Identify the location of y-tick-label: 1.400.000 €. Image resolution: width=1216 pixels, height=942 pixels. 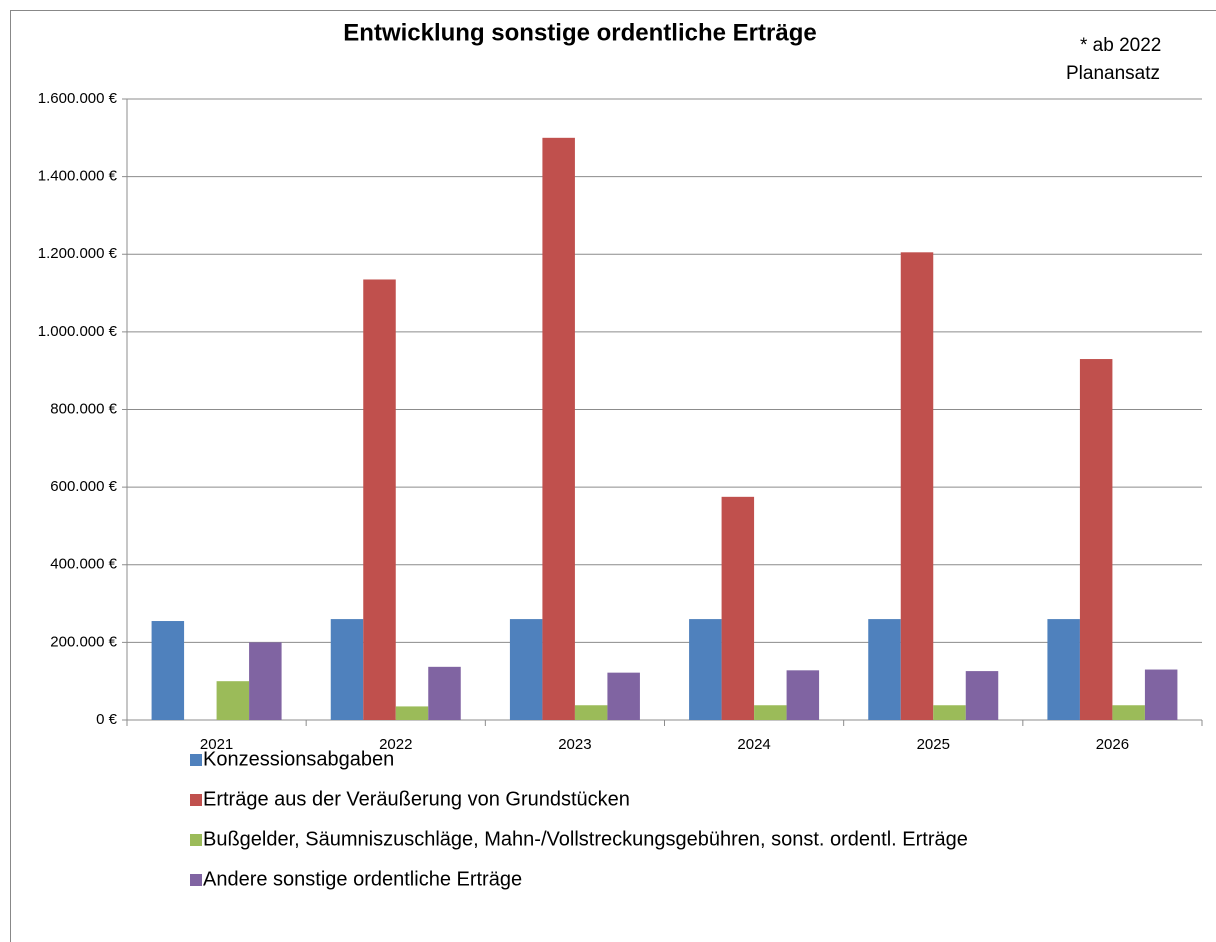
(78, 176).